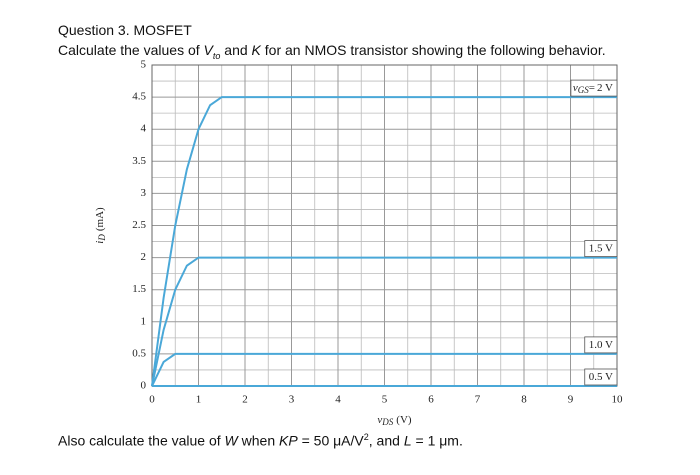 The image size is (700, 475). Describe the element at coordinates (605, 88) in the screenshot. I see `series-name: 2 V` at that location.